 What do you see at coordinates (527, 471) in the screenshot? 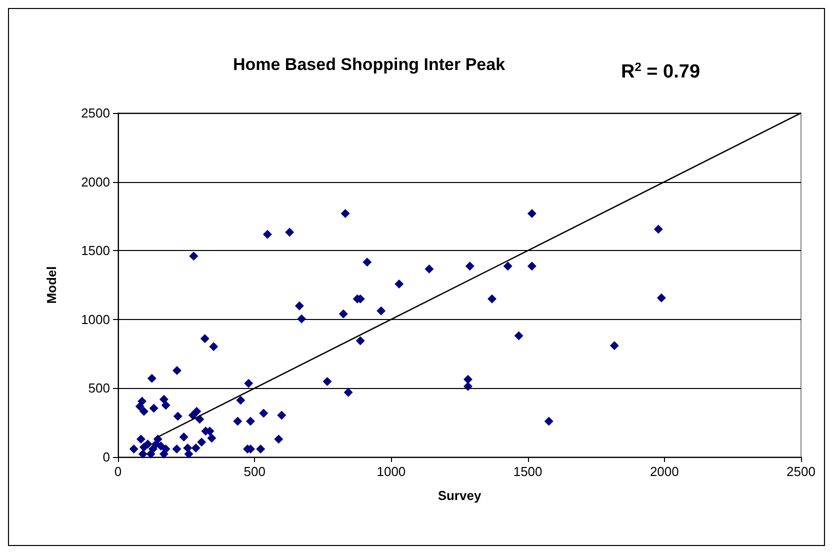
I see `x-tick-label: 1500` at bounding box center [527, 471].